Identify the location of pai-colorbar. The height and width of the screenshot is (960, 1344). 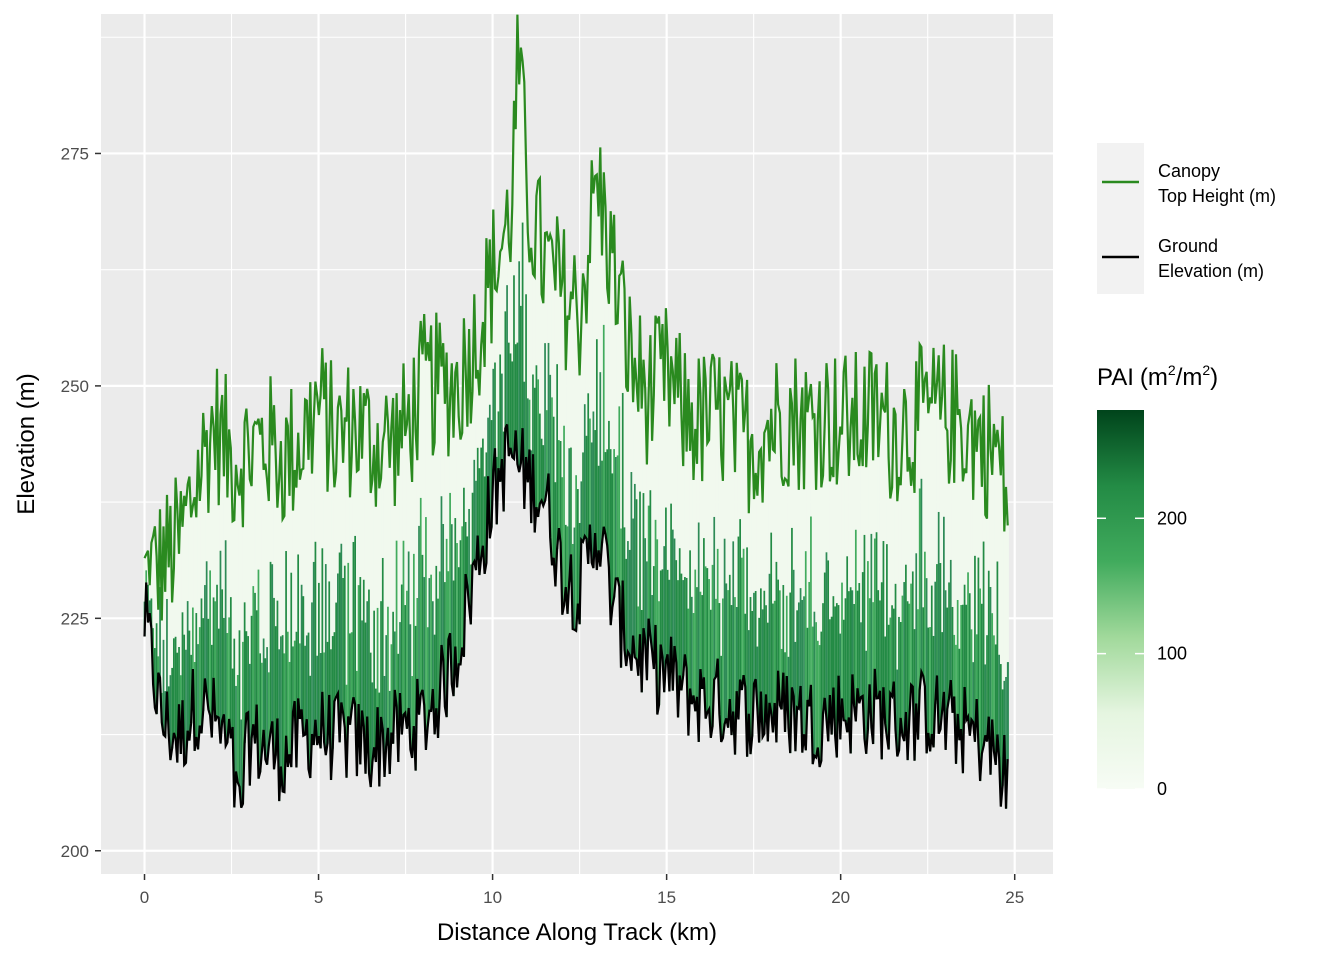
(1120, 599).